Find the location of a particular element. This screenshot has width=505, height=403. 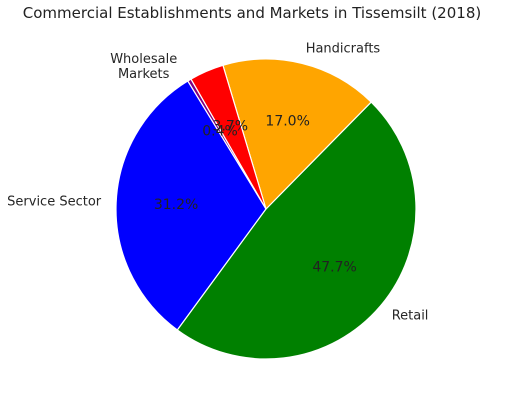

pct-label-service-sector: 31.2% is located at coordinates (176, 205).